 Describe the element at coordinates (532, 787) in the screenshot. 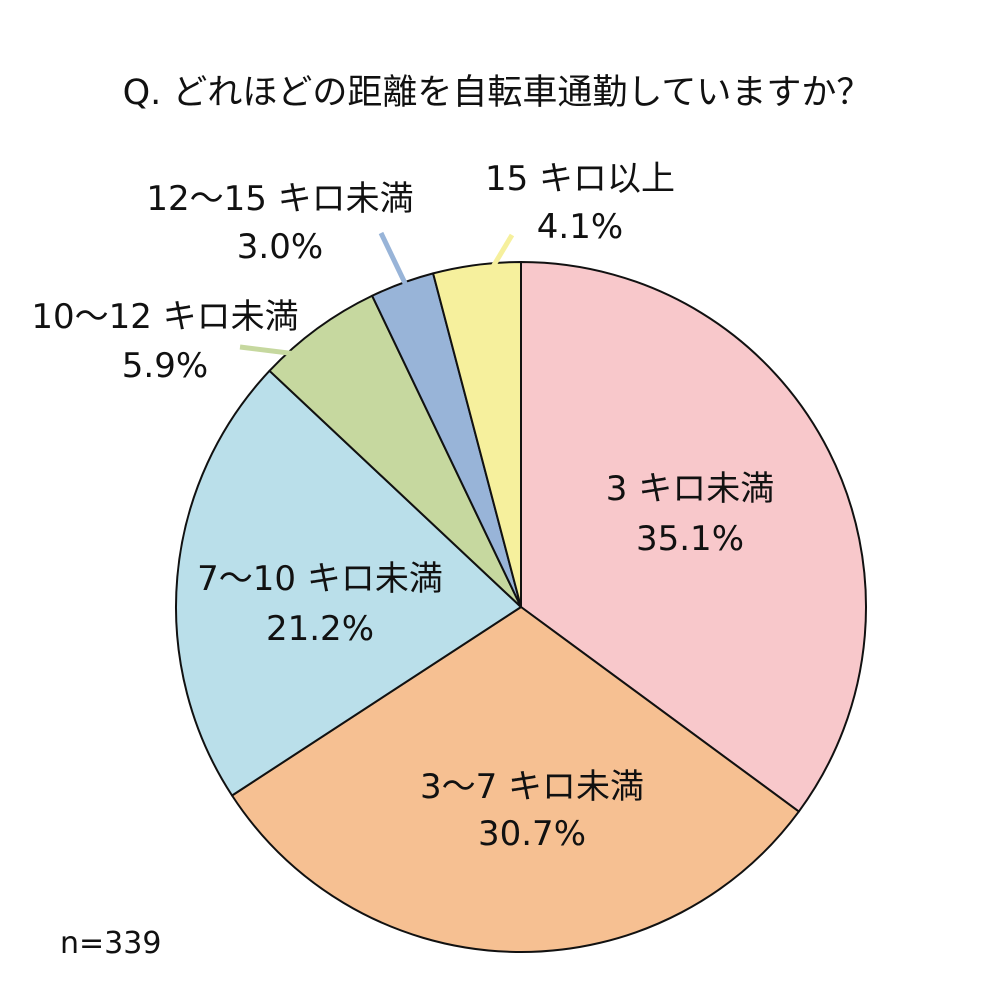

I see `slice-category-label: 3〜7 キロ未満` at that location.